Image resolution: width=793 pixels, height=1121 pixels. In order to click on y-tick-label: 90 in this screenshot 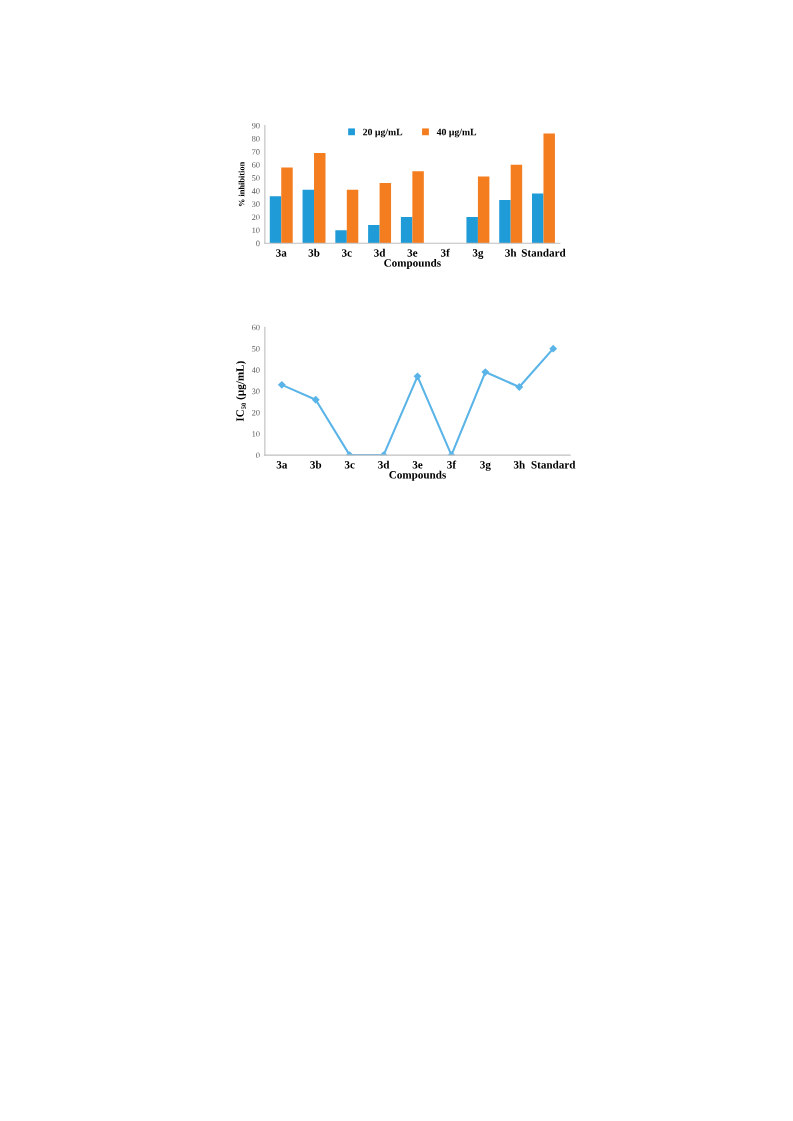, I will do `click(255, 125)`.